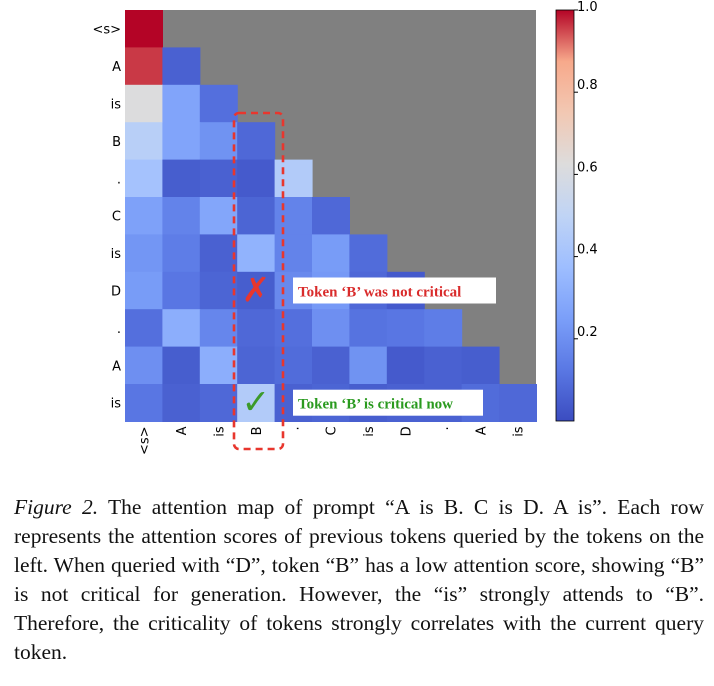 The width and height of the screenshot is (714, 686). What do you see at coordinates (56, 507) in the screenshot?
I see `figure-label: Figure 2.` at bounding box center [56, 507].